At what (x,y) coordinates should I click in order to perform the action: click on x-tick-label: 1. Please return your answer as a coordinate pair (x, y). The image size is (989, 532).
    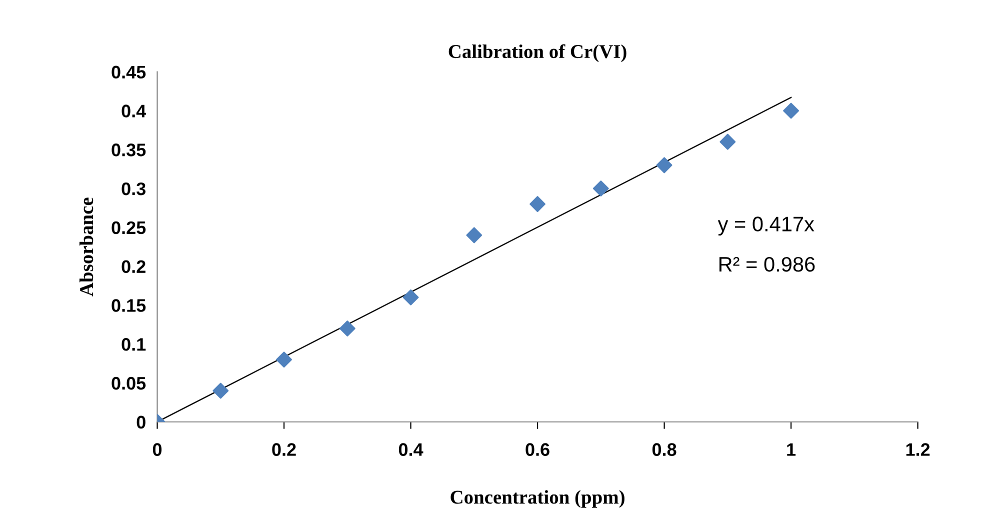
    Looking at the image, I should click on (791, 449).